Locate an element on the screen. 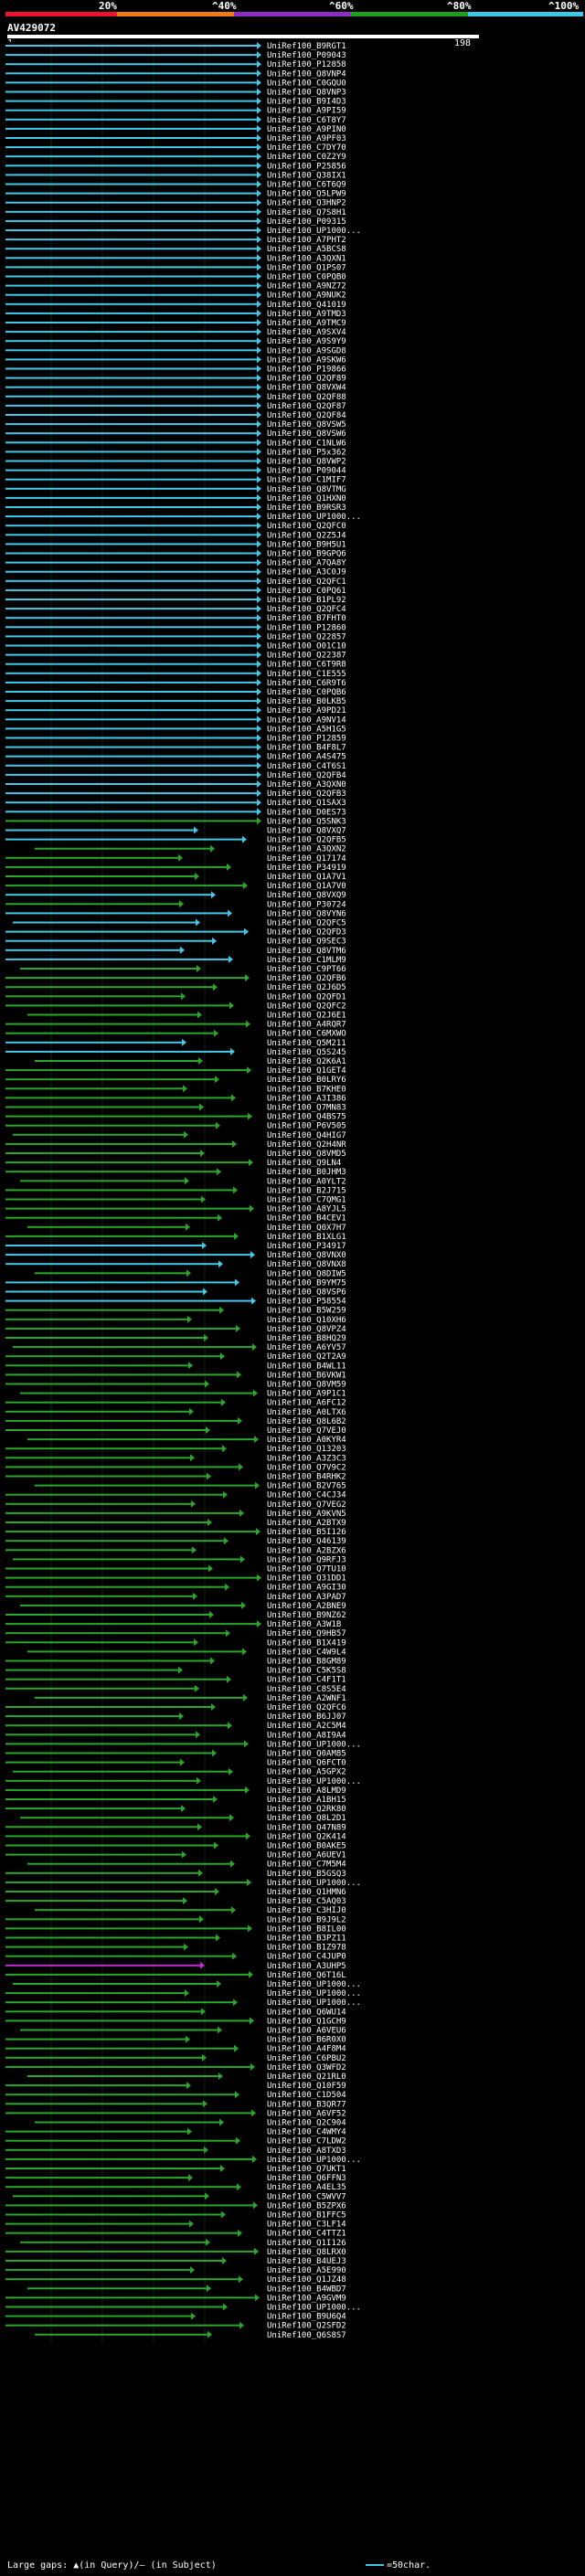 The image size is (585, 2576). hit-label: UniRef100_C1MIF7 is located at coordinates (307, 480).